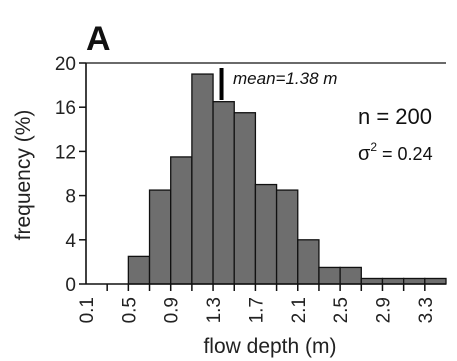 This screenshot has width=457, height=361. I want to click on x-tick-label: 1.7, so click(256, 310).